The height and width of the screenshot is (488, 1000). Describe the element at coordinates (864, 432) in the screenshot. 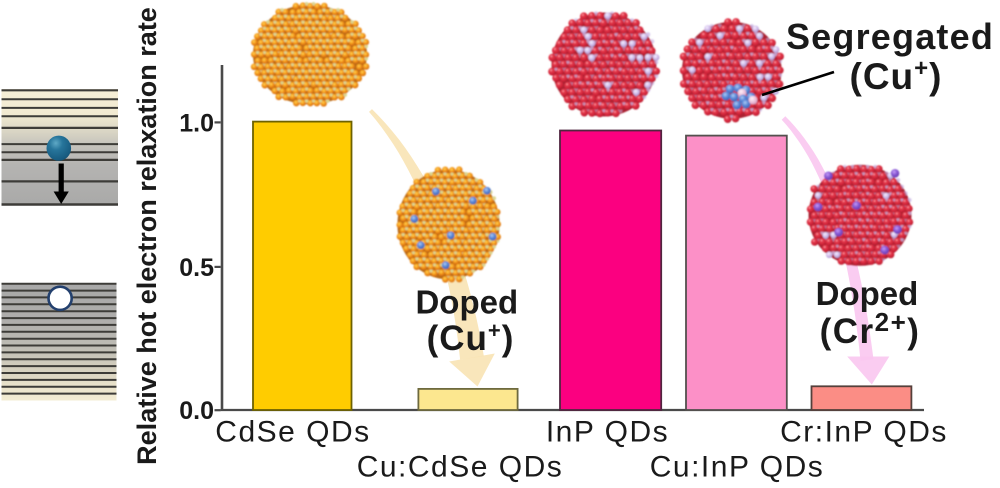

I see `svg-text: Cr:InP QDs` at that location.